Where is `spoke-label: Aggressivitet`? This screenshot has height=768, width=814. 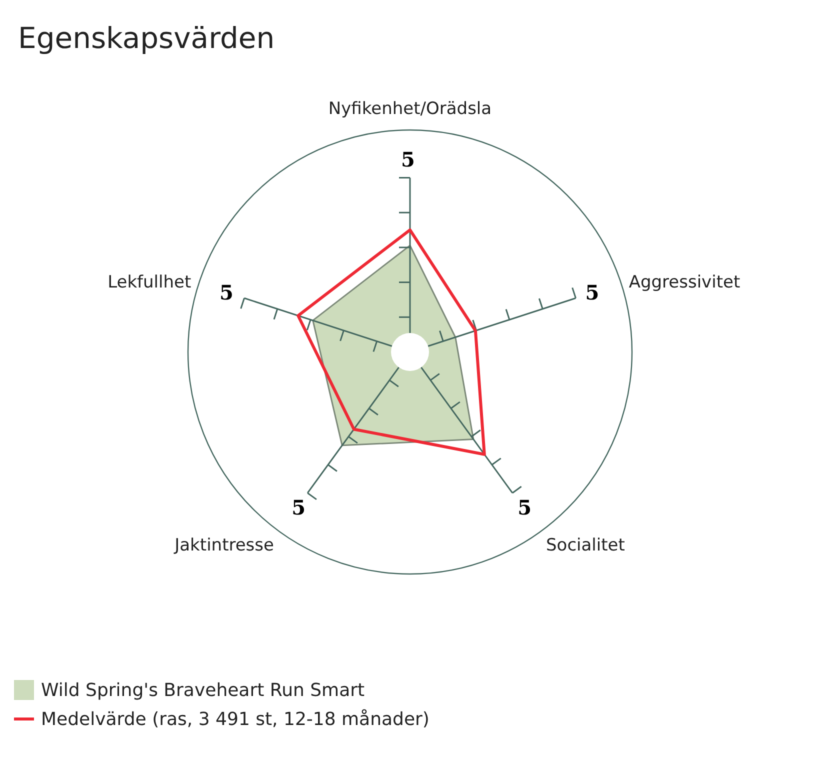
spoke-label: Aggressivitet is located at coordinates (684, 282).